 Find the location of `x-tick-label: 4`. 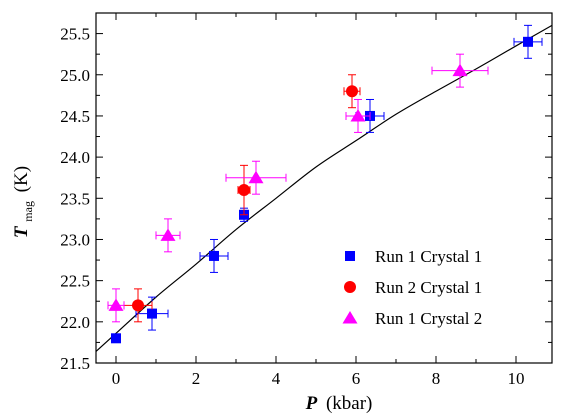

x-tick-label: 4 is located at coordinates (276, 378).